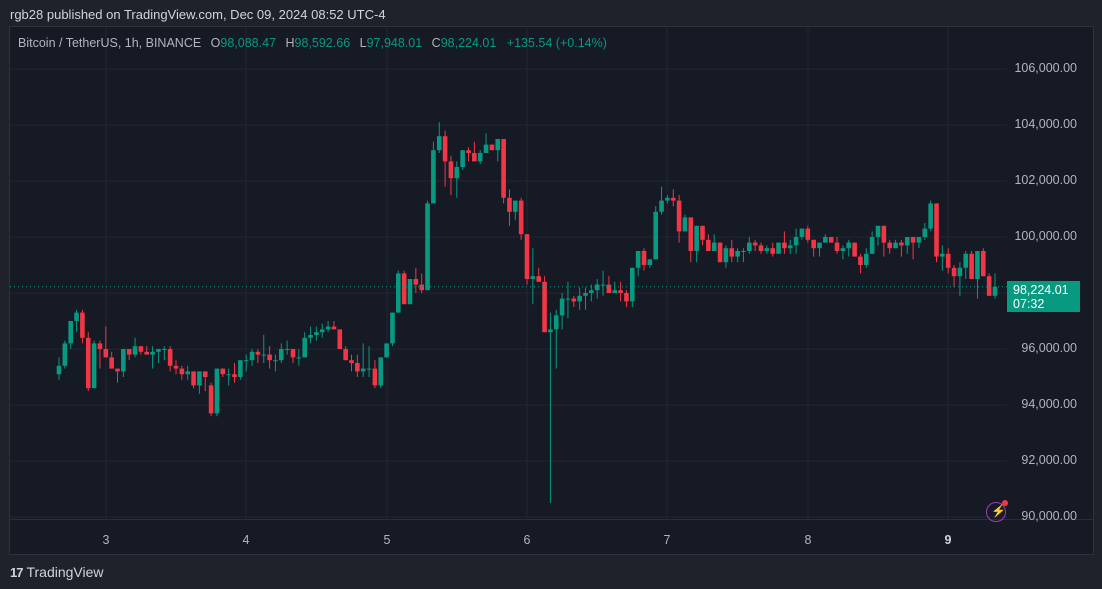 This screenshot has width=1102, height=589. I want to click on last-price-tag: 98,224.01 07:32, so click(1043, 296).